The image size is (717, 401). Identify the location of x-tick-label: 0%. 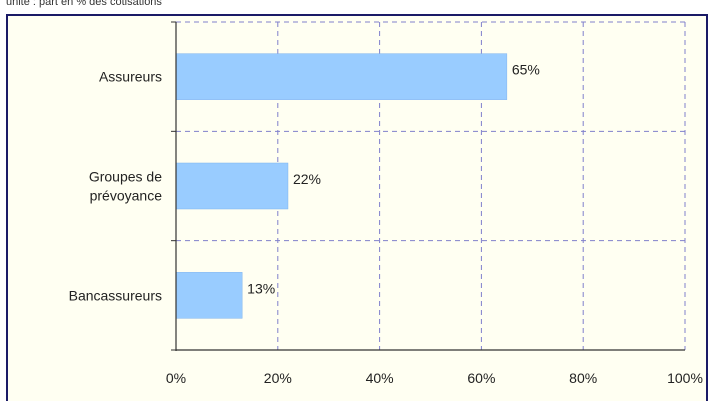
(176, 378).